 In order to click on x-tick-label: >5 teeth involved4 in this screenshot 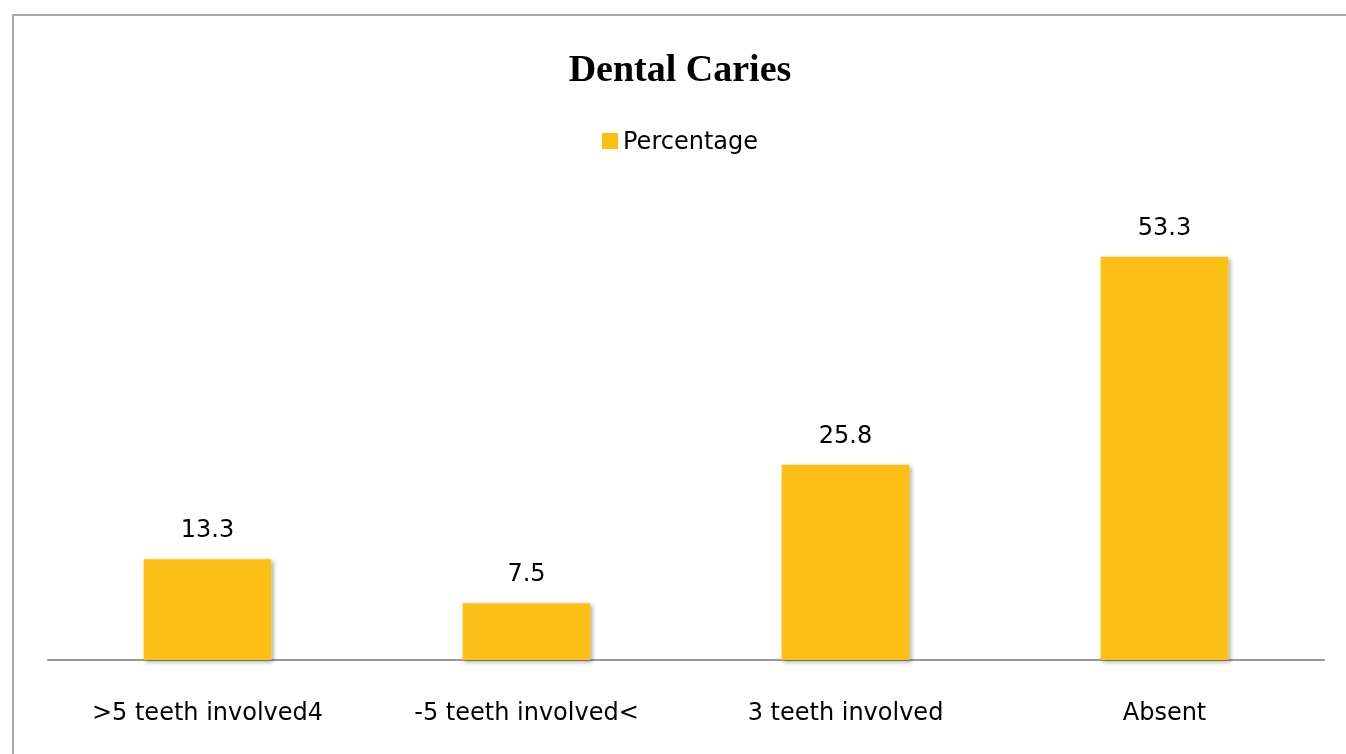, I will do `click(207, 712)`.